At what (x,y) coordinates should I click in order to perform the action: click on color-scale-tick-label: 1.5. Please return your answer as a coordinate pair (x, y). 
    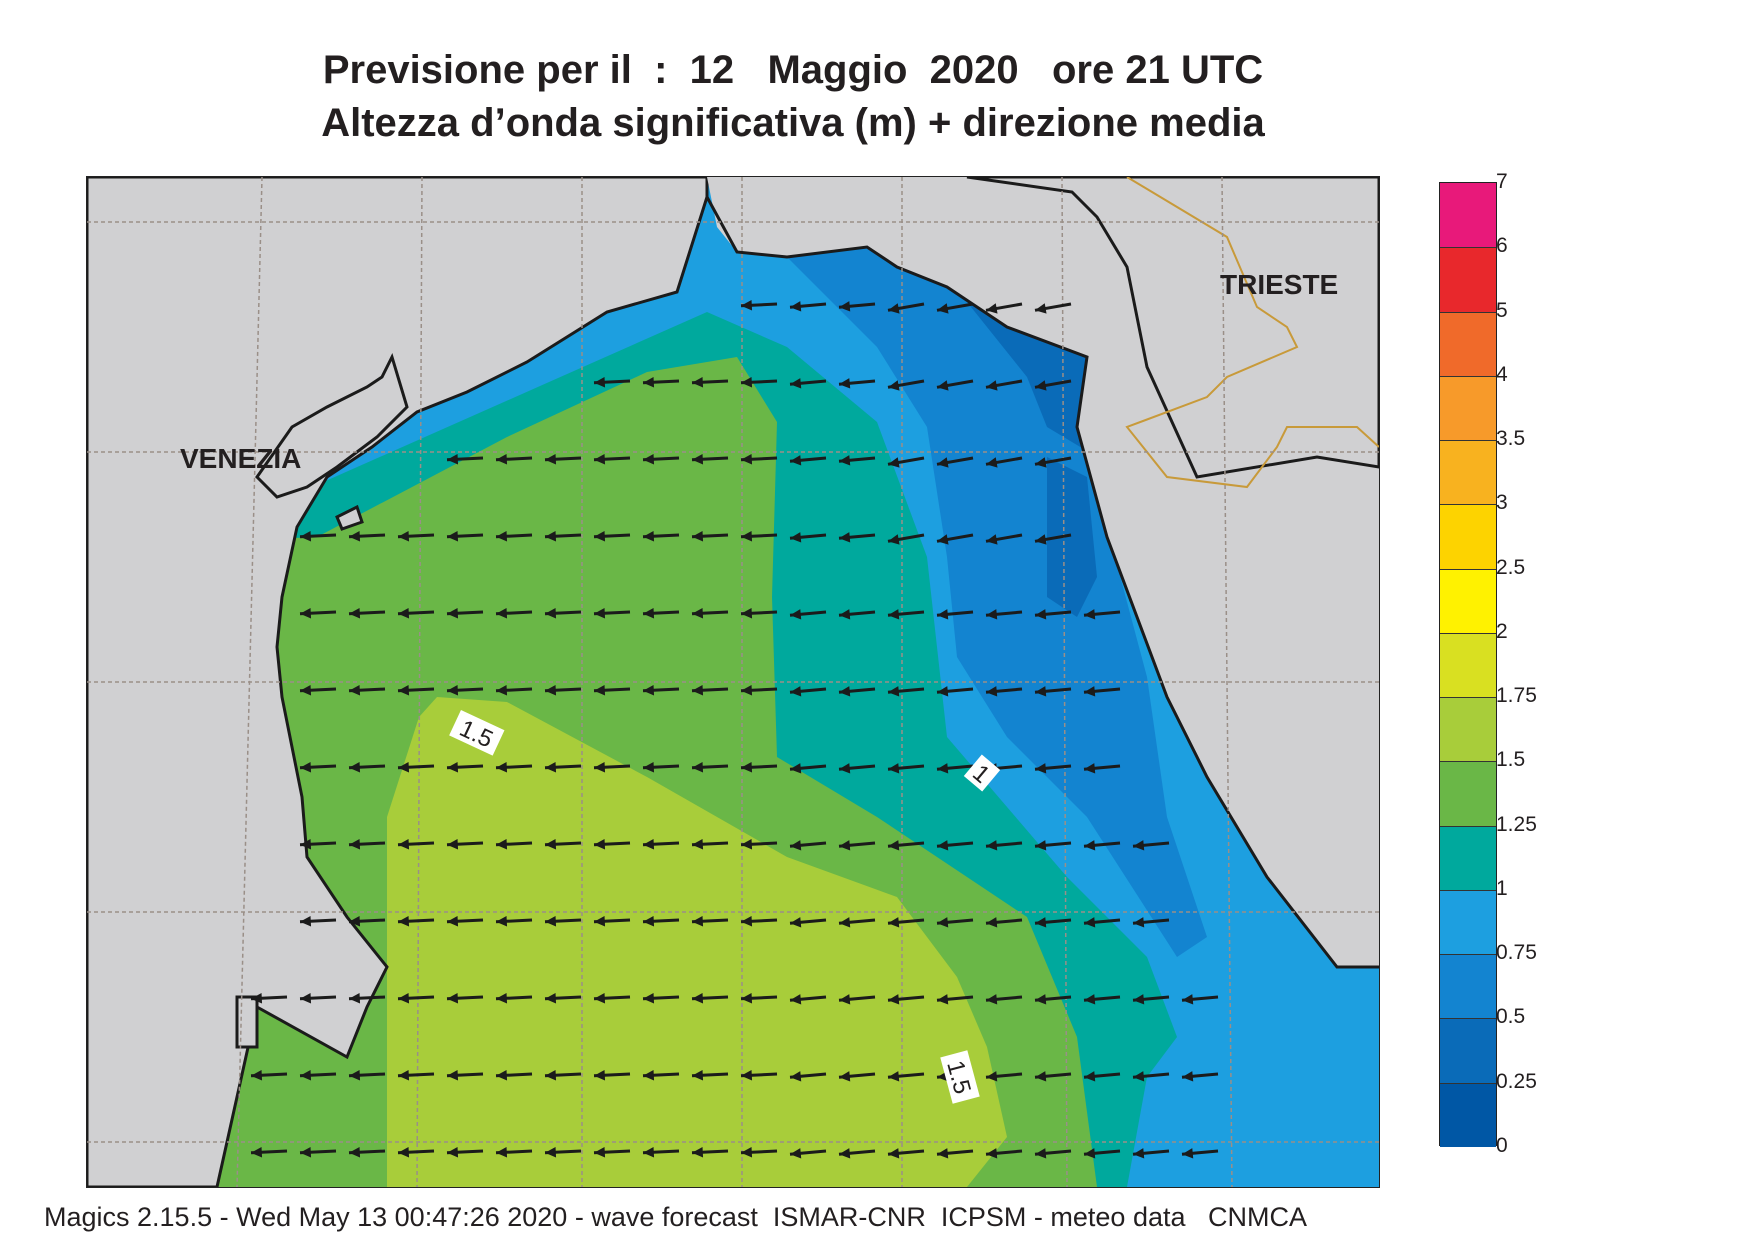
    Looking at the image, I should click on (1511, 760).